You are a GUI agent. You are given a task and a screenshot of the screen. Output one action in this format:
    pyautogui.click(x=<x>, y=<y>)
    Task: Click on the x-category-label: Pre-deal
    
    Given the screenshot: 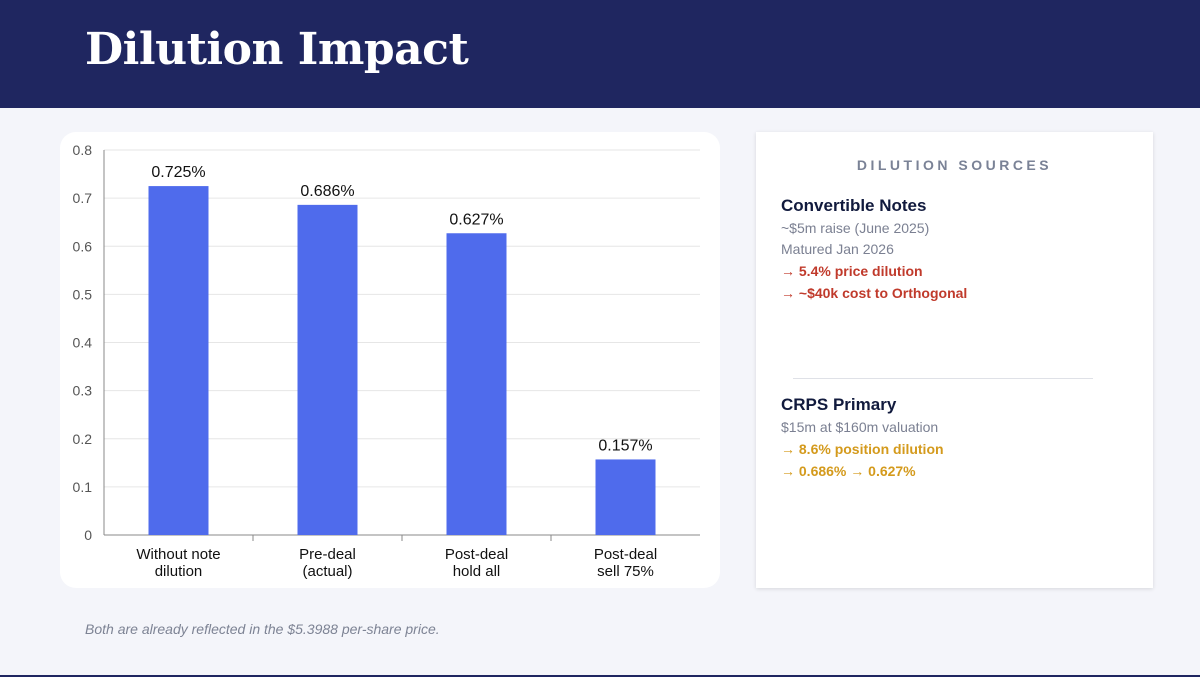 What is the action you would take?
    pyautogui.click(x=327, y=554)
    